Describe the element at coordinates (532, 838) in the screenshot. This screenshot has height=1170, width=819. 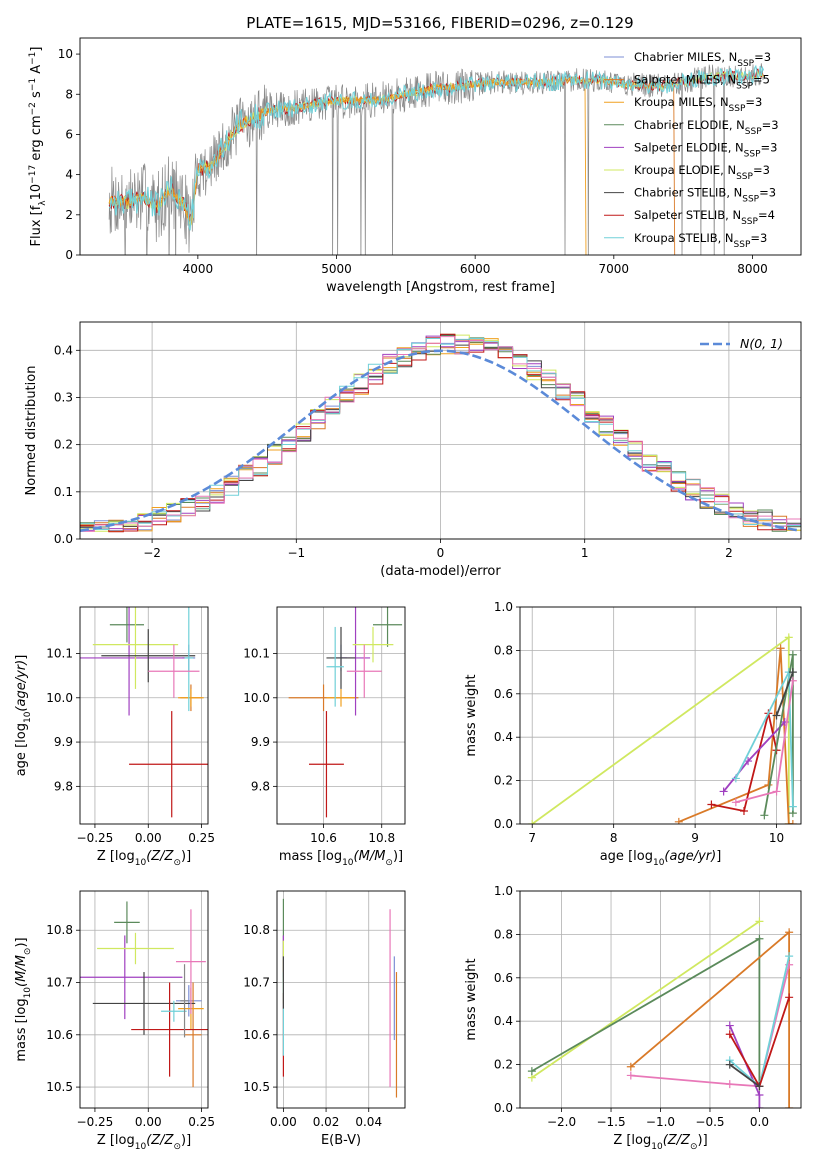
I see `x-tick-label: 7` at that location.